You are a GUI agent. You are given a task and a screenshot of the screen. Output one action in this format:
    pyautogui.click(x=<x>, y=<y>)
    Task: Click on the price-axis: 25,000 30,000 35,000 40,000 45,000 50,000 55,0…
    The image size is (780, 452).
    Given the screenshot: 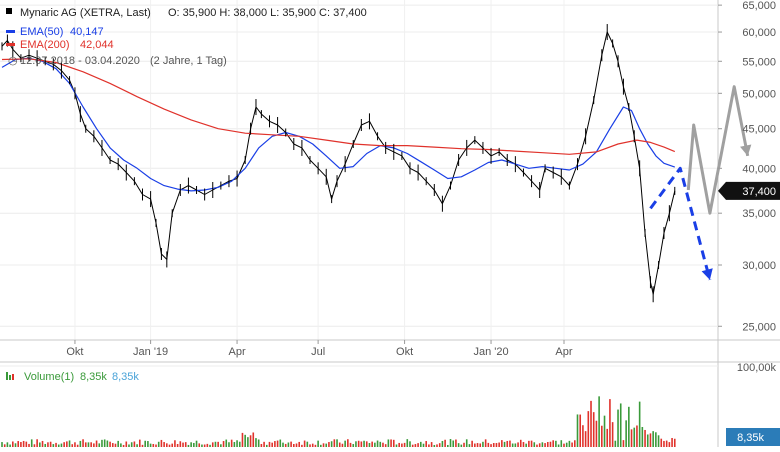 What is the action you would take?
    pyautogui.click(x=749, y=166)
    